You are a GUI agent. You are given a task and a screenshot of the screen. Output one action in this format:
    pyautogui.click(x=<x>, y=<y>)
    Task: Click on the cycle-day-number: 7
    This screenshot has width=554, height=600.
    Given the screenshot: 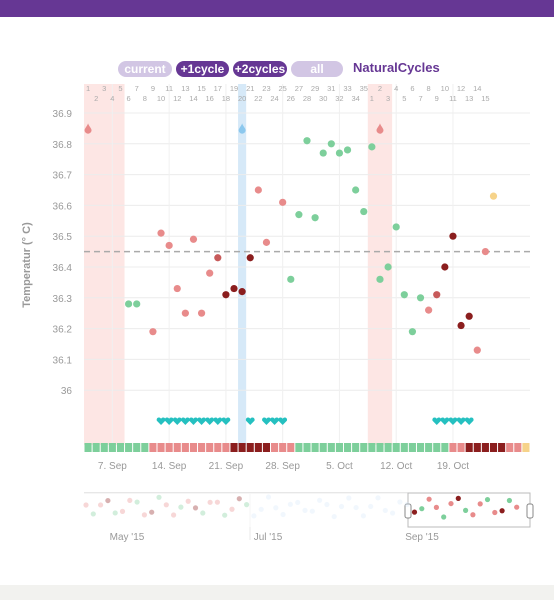 What is the action you would take?
    pyautogui.click(x=420, y=98)
    